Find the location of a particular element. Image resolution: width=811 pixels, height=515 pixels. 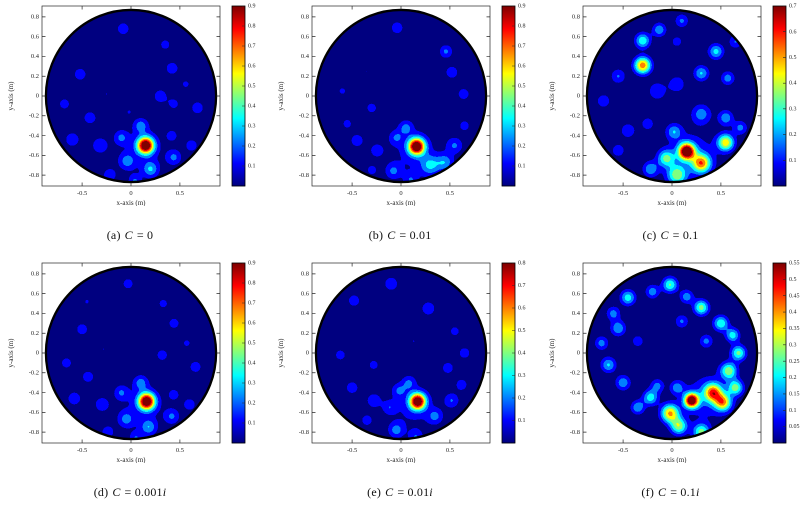

contour-plot-e is located at coordinates (405, 360).